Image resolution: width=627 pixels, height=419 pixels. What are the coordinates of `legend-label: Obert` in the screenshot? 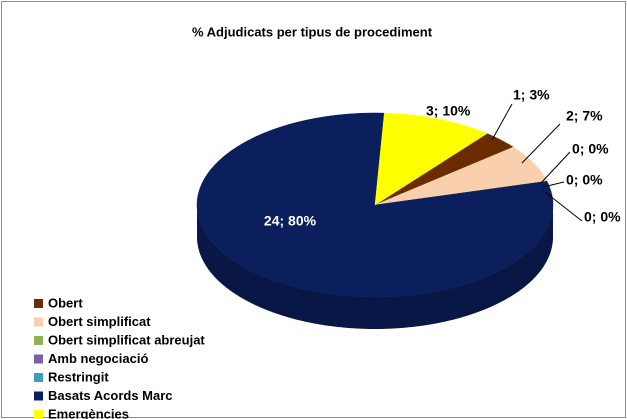 It's located at (65, 302).